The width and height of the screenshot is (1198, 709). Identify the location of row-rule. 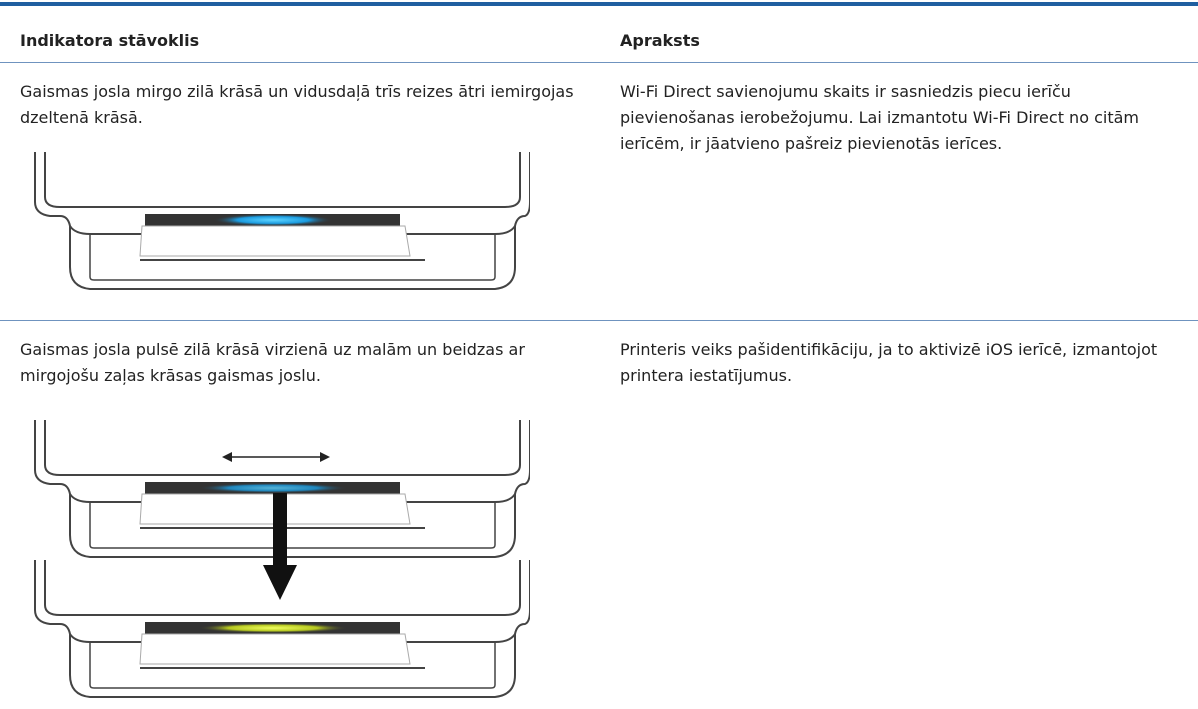
(599, 320).